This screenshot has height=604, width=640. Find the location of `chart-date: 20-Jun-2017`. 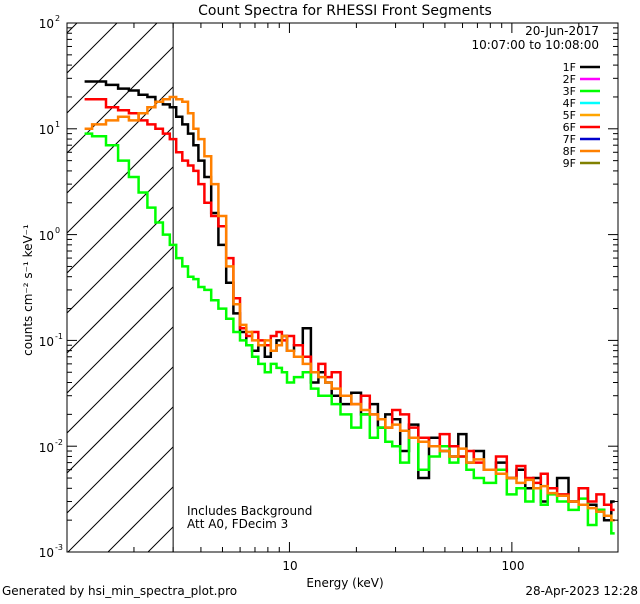

chart-date: 20-Jun-2017 is located at coordinates (562, 31).